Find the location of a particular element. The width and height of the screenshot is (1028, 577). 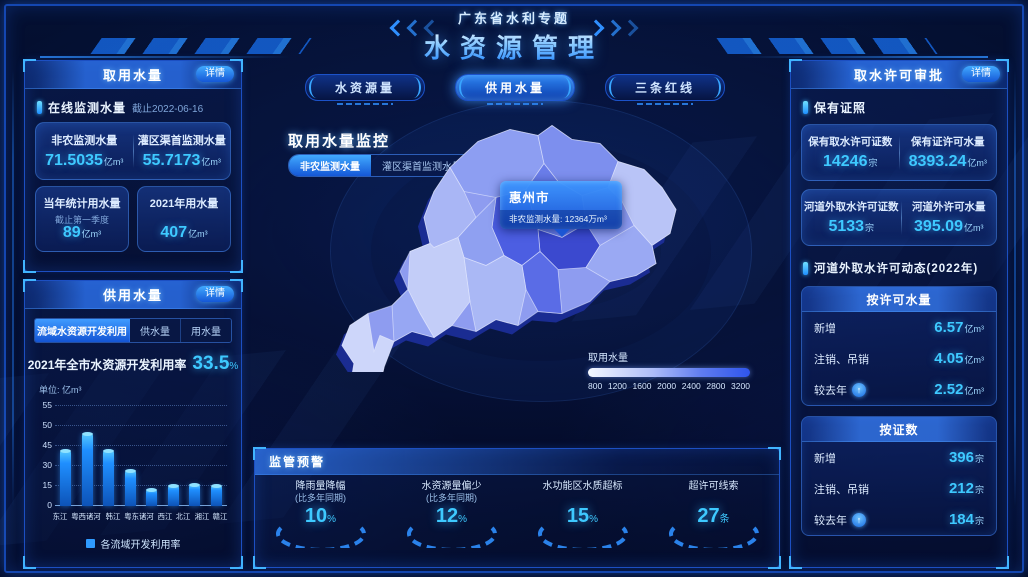

rate-unit: % is located at coordinates (234, 366).